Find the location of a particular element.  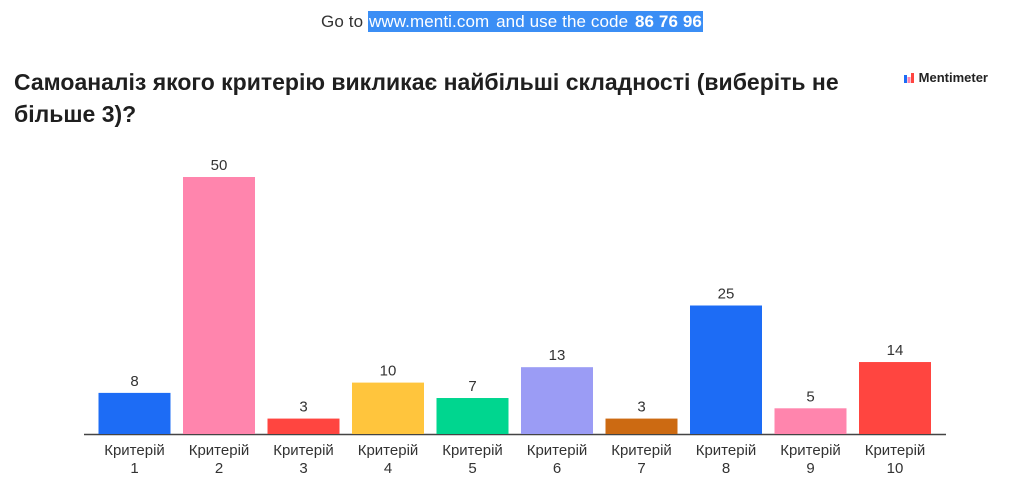

category-label-10: Критерій 10 is located at coordinates (895, 459).